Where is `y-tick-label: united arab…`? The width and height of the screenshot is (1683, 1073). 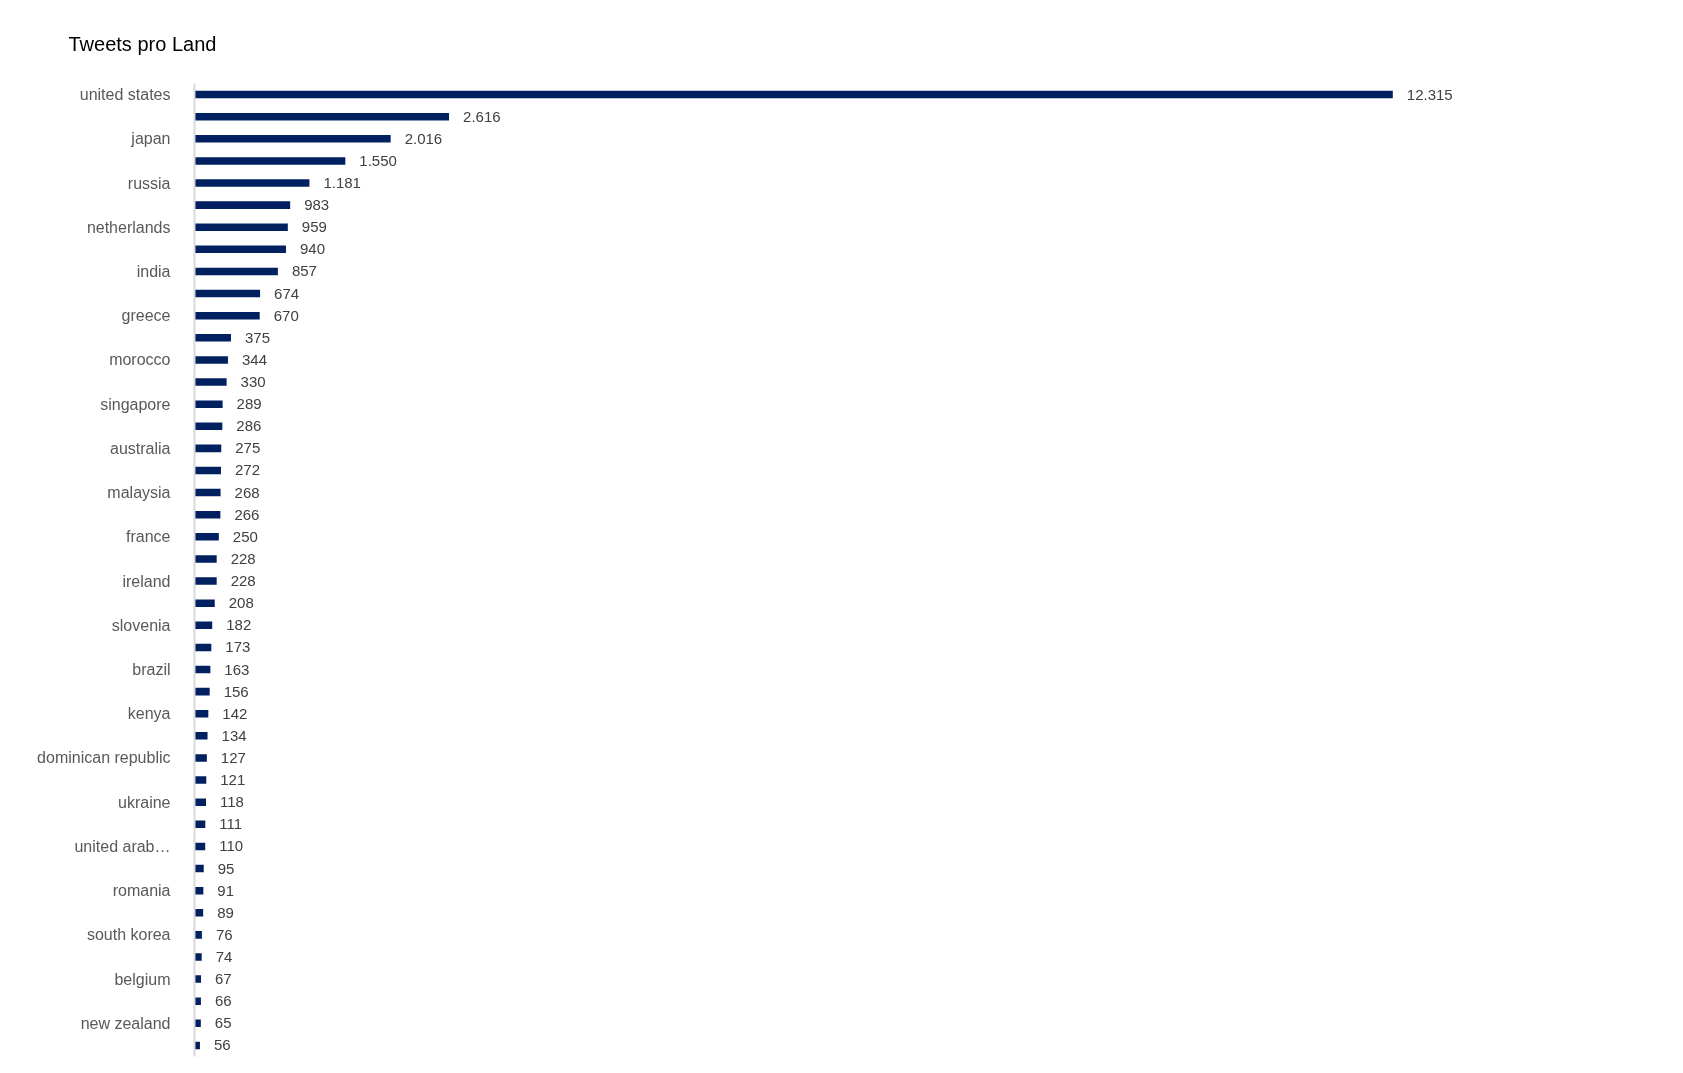 y-tick-label: united arab… is located at coordinates (122, 846).